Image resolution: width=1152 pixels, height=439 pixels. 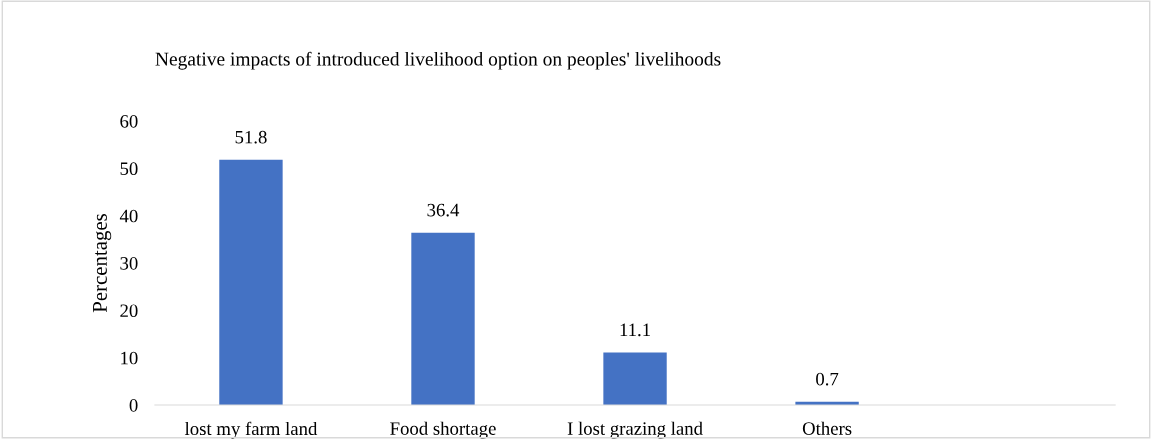 I want to click on y-tick-label: 20, so click(x=129, y=311).